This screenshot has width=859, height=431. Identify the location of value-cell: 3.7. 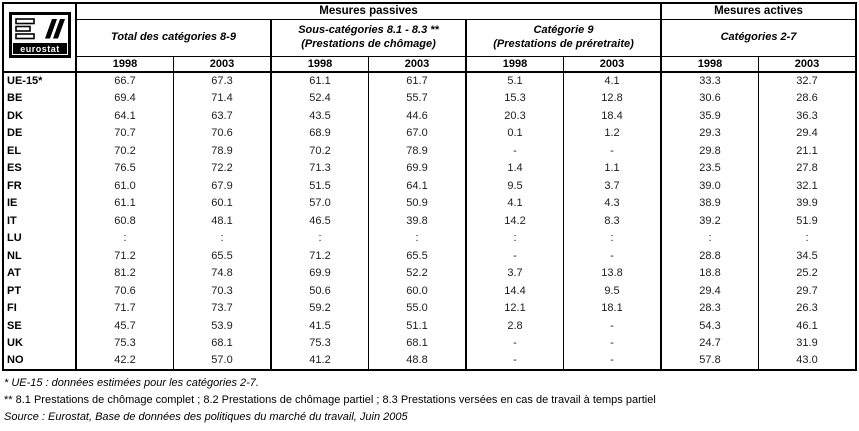
(612, 186).